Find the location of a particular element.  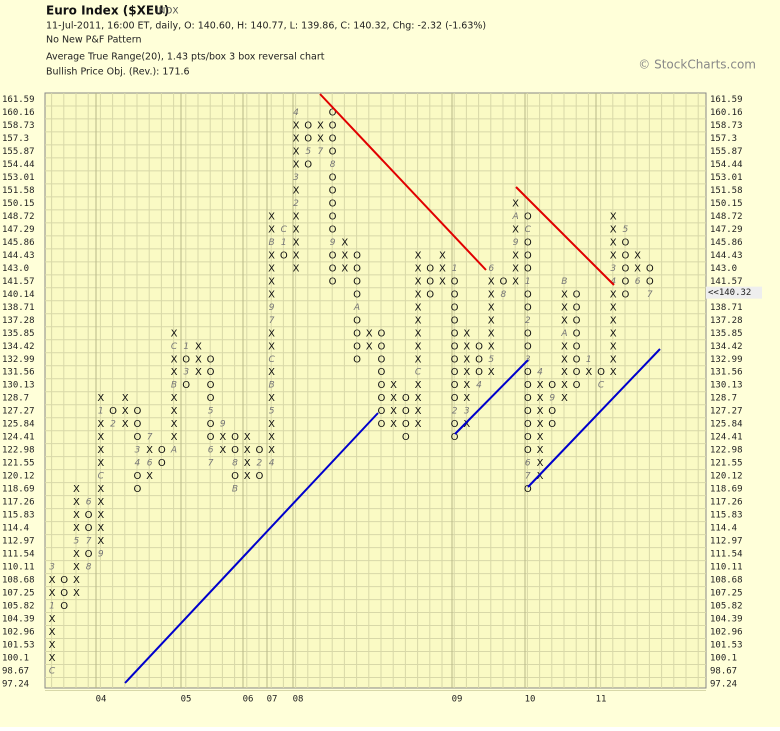

y2-tick-label: 102.96 is located at coordinates (726, 633).